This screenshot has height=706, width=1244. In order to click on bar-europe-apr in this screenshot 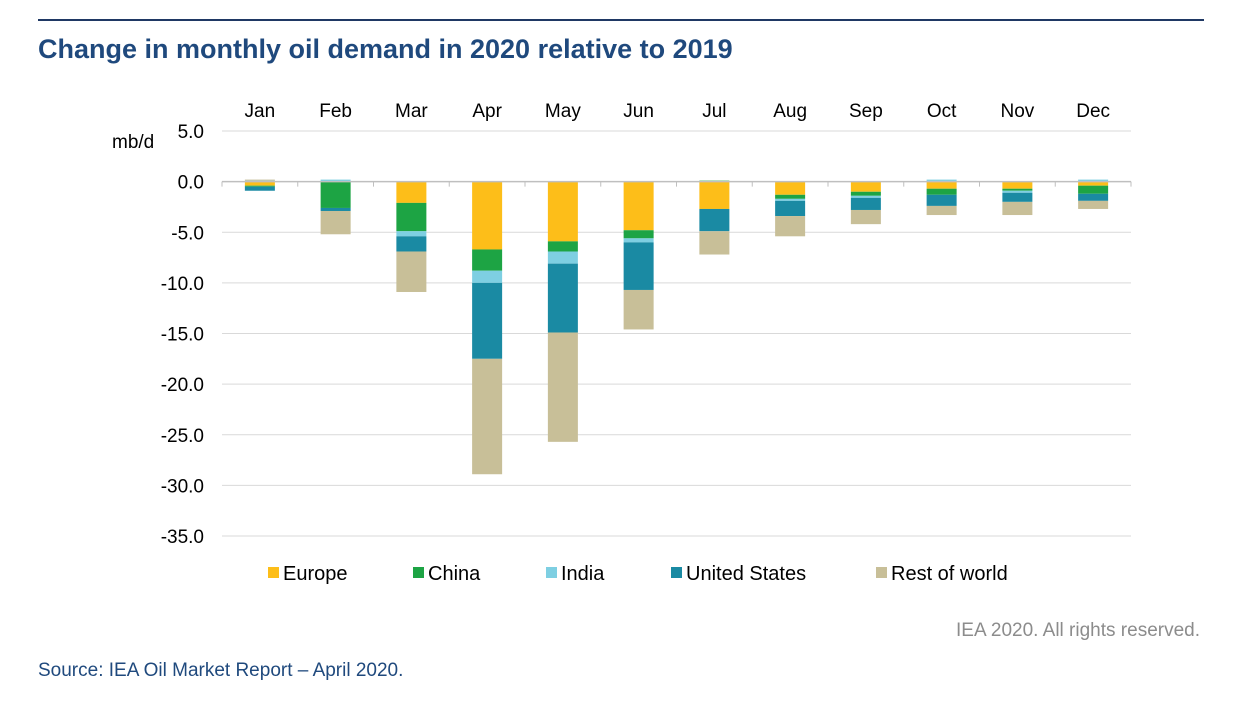, I will do `click(487, 215)`.